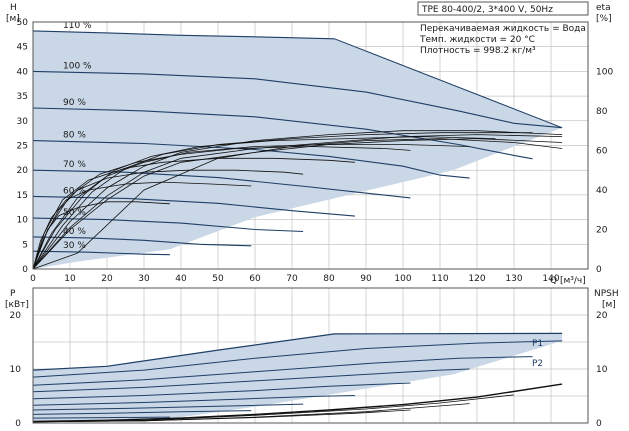 The height and width of the screenshot is (431, 629). What do you see at coordinates (23, 72) in the screenshot?
I see `head-y-tick-label: 40` at bounding box center [23, 72].